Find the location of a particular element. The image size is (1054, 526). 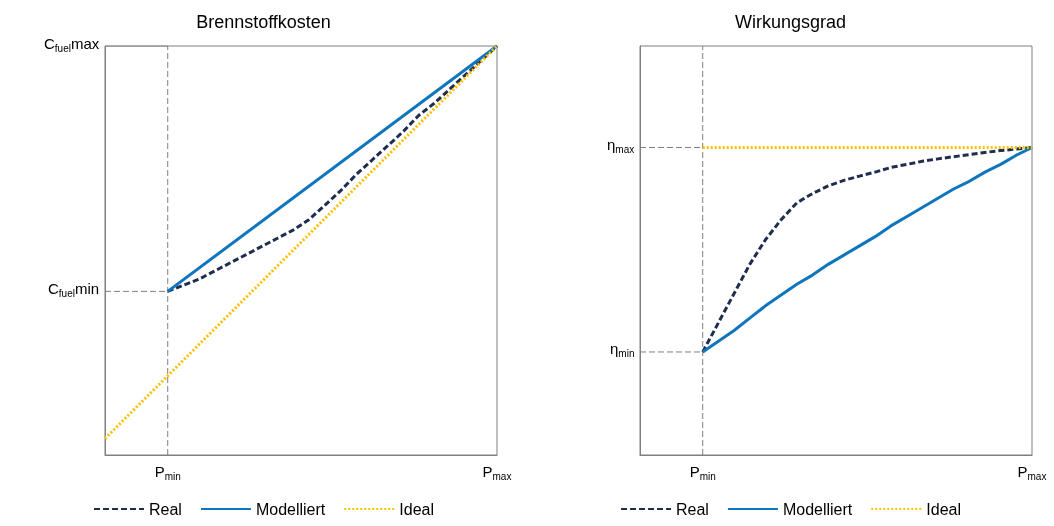

chart-title: Wirkungsgrad is located at coordinates (790, 22).